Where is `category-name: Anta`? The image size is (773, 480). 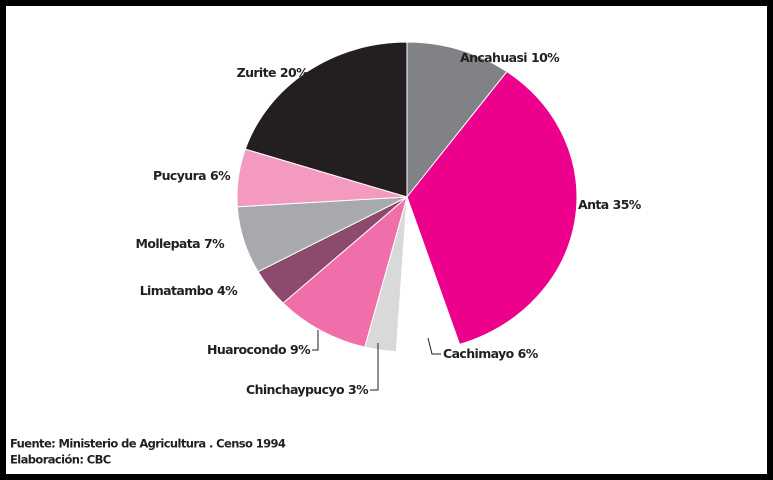 category-name: Anta is located at coordinates (593, 204).